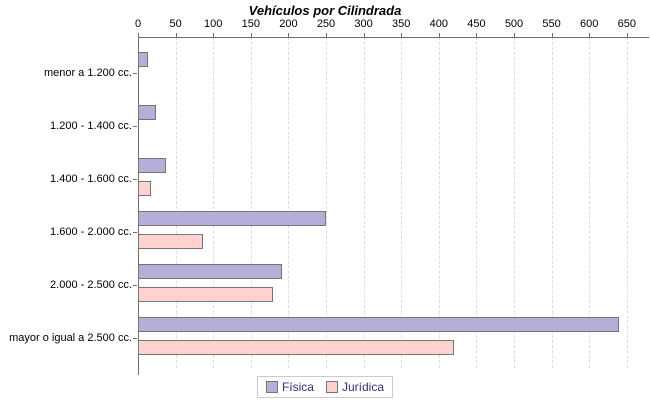  Describe the element at coordinates (213, 24) in the screenshot. I see `x-axis-tick-label: 100` at that location.